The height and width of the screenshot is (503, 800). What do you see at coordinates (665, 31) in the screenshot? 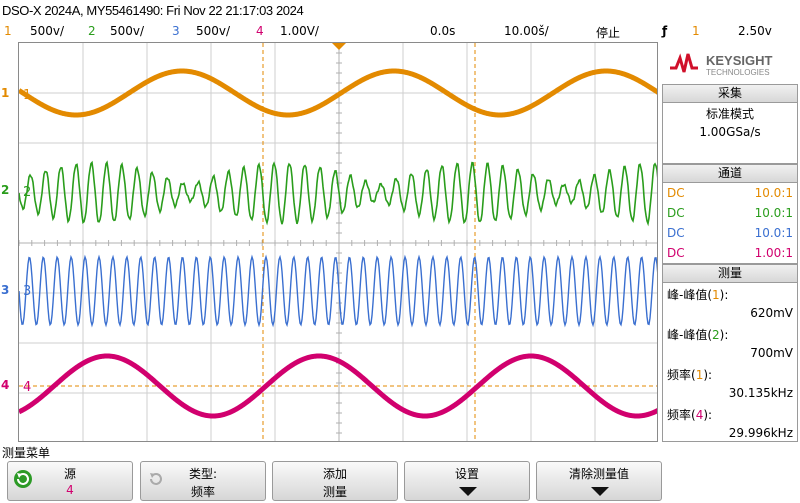
I see `trigger-slope-icon: ƒ` at bounding box center [665, 31].